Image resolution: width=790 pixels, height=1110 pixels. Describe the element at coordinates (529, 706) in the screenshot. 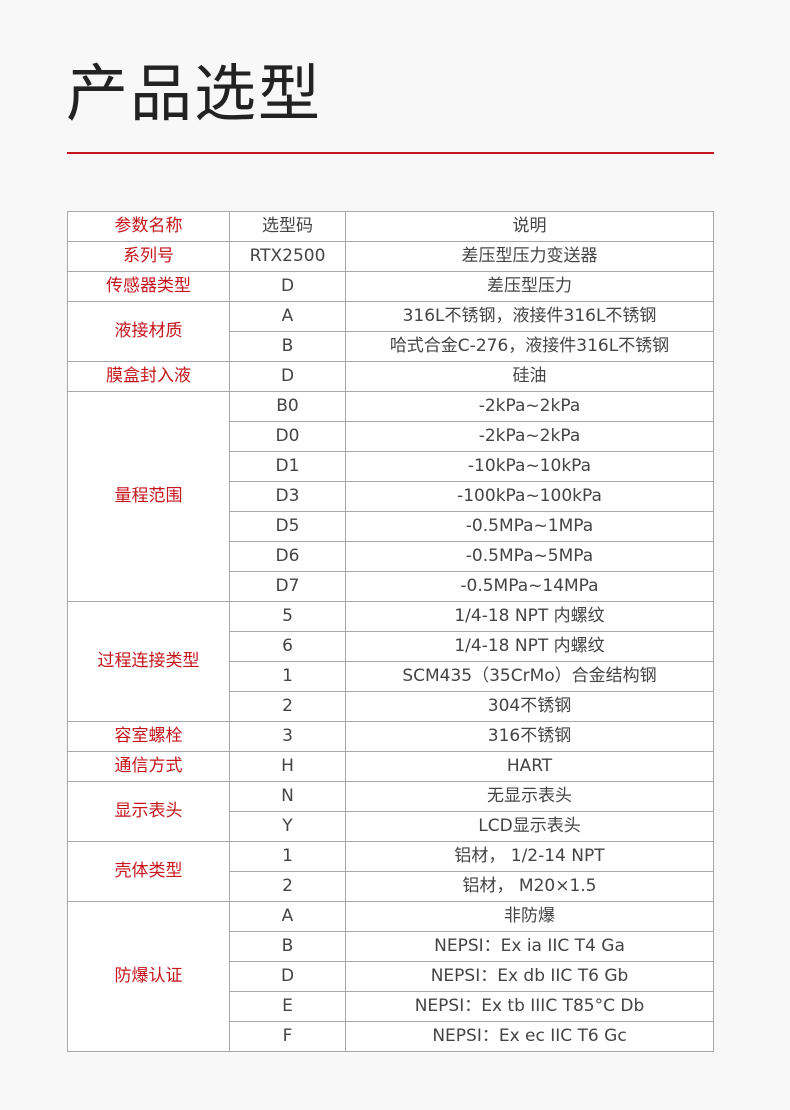

I see `desc-cell: 304不锈钢` at that location.